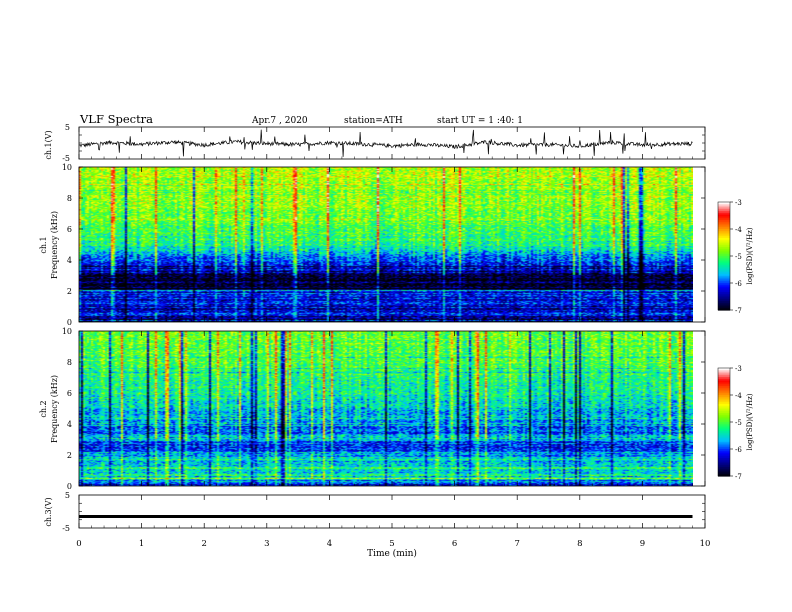 This screenshot has width=792, height=612. I want to click on ch1-spec-label-freq: Frequency (kHz), so click(54, 245).